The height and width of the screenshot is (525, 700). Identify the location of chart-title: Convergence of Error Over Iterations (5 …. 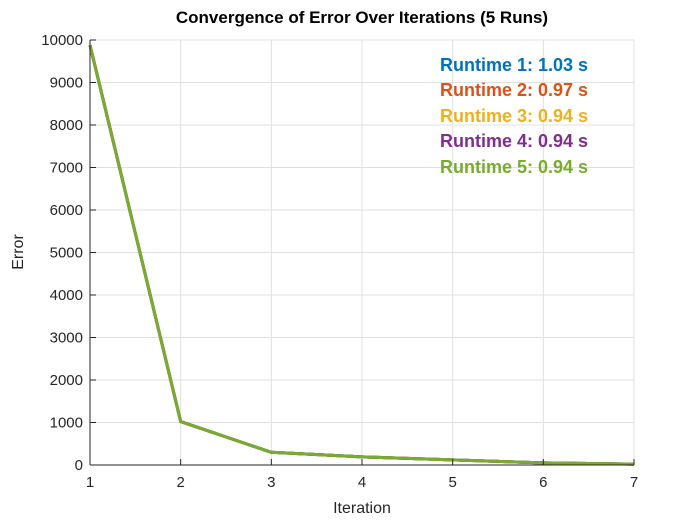
(362, 17).